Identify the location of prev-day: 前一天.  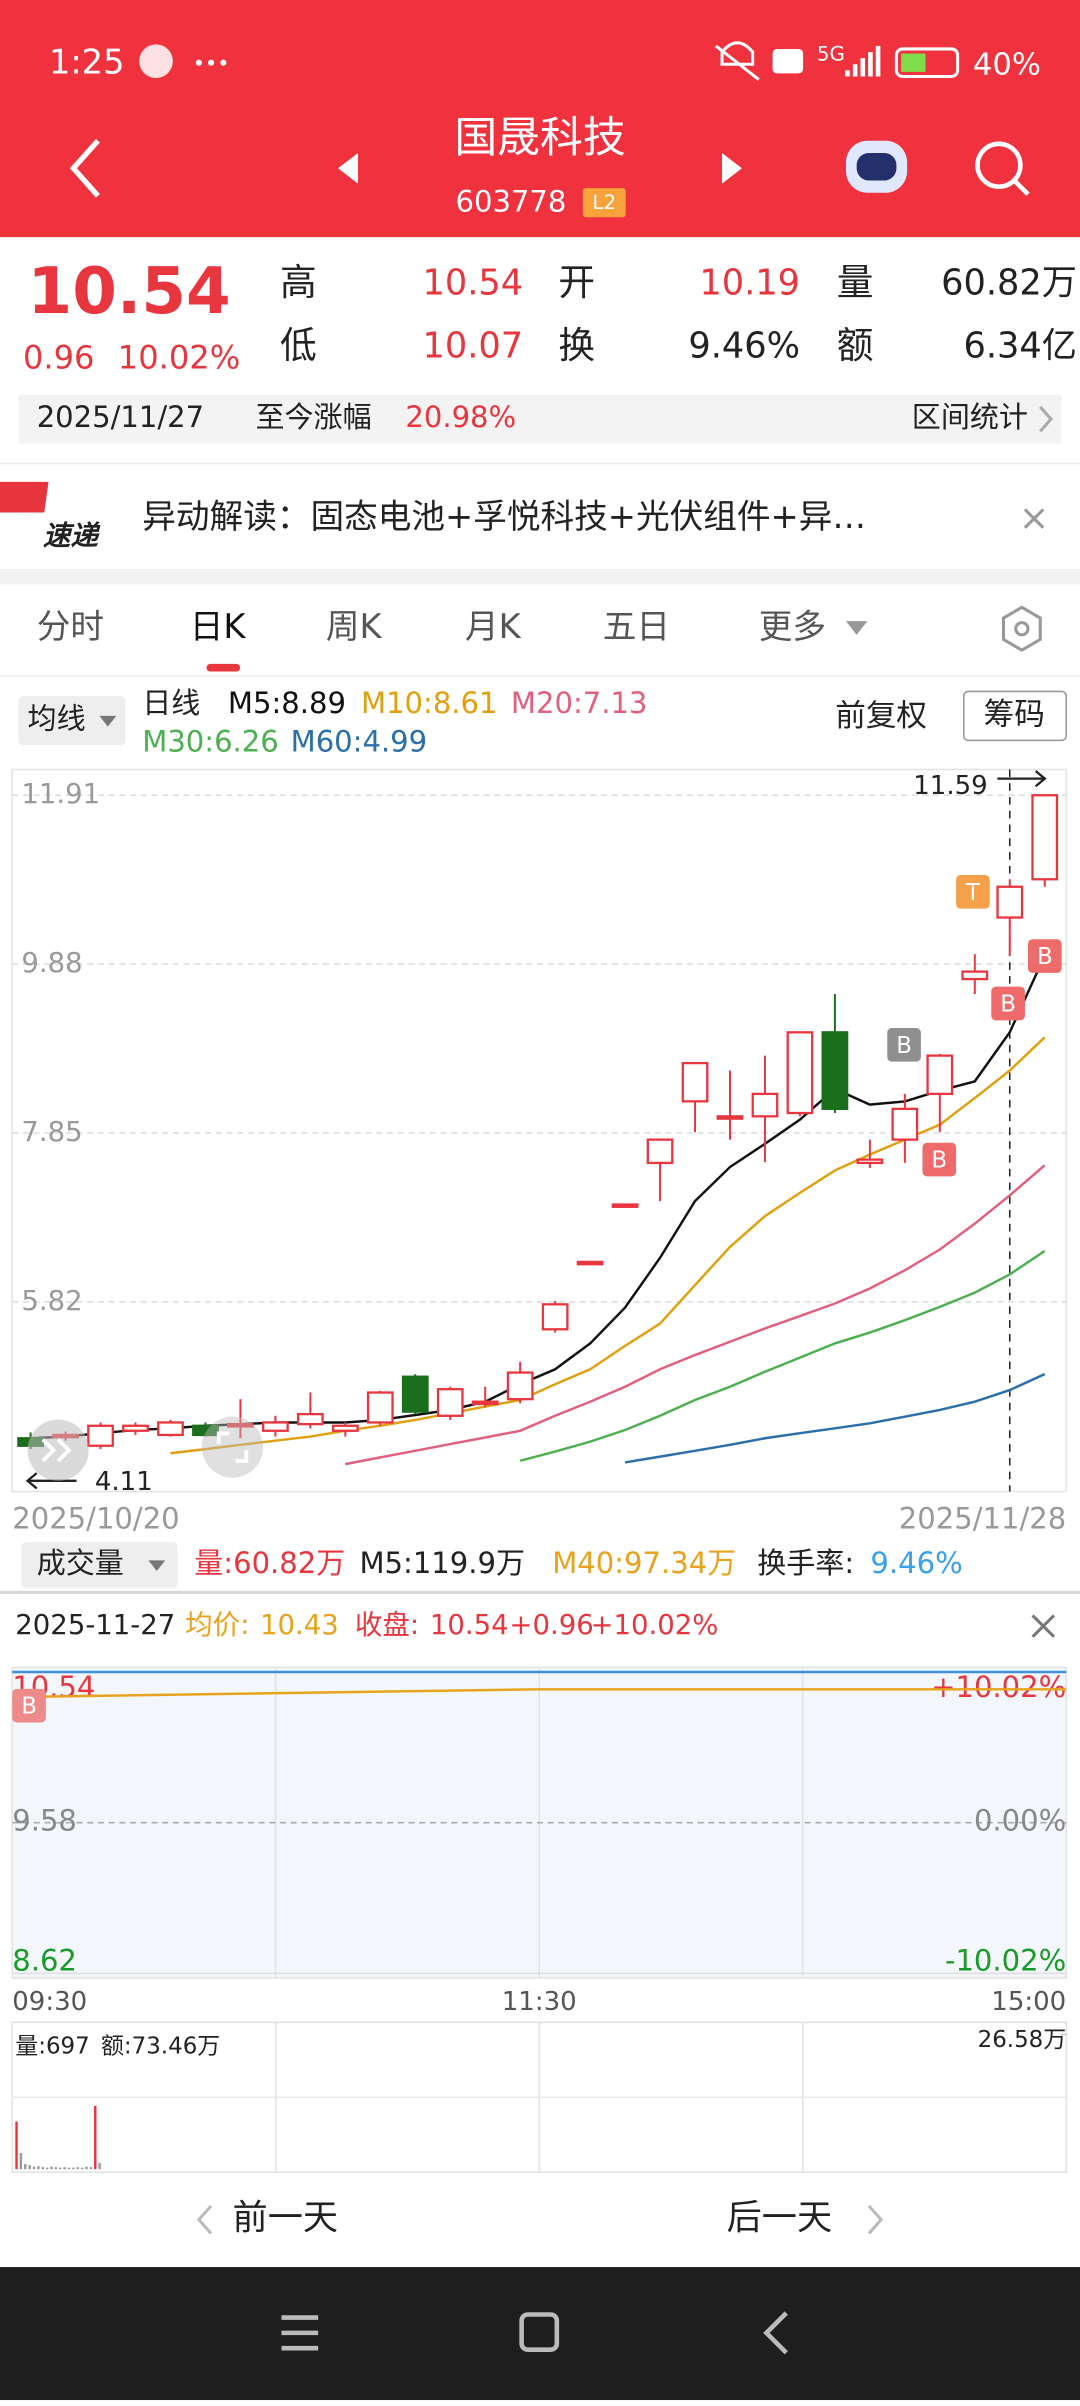
(286, 2218).